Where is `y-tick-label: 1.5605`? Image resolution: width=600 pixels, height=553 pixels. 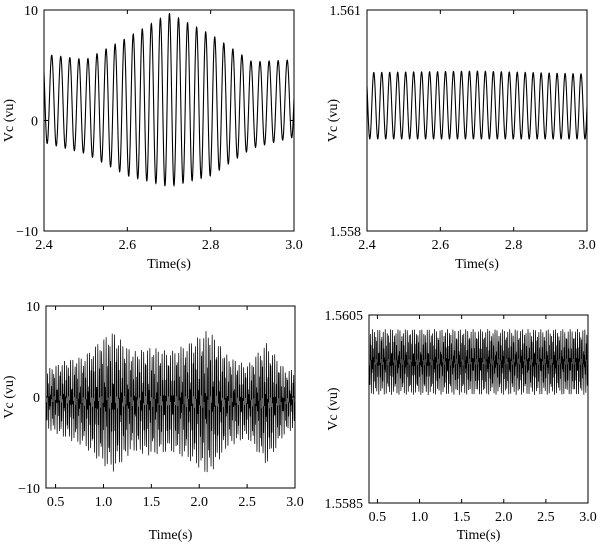 y-tick-label: 1.5605 is located at coordinates (344, 316).